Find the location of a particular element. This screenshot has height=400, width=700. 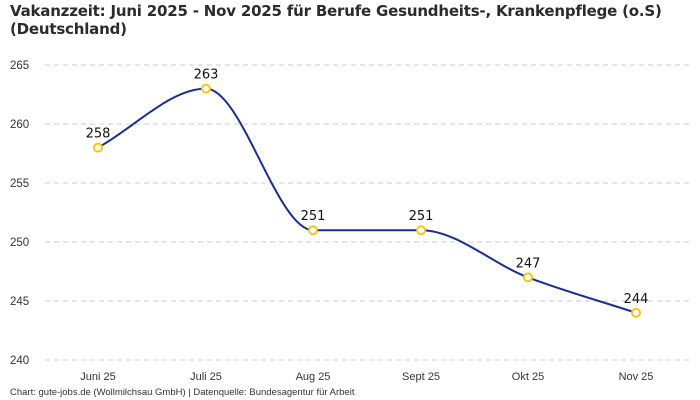

x-tick-label: Juni 25 is located at coordinates (97, 377).